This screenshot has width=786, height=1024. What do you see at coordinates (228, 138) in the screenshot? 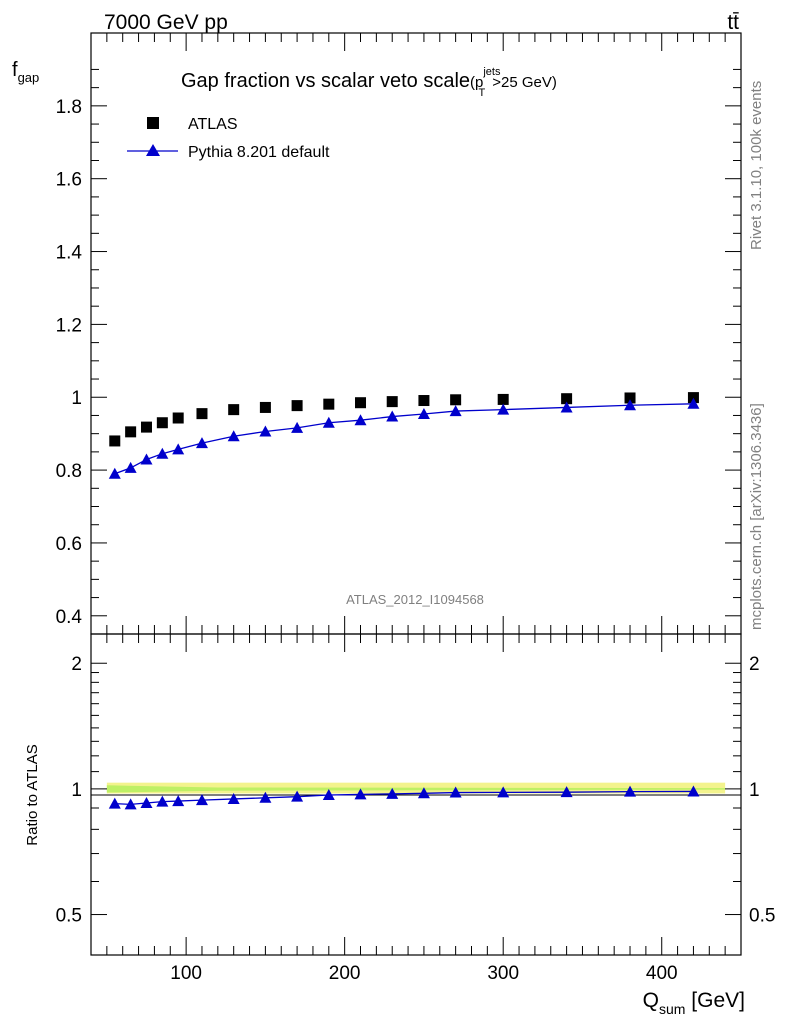
I see `legend: ATLAS Pythia 8.201 default` at bounding box center [228, 138].